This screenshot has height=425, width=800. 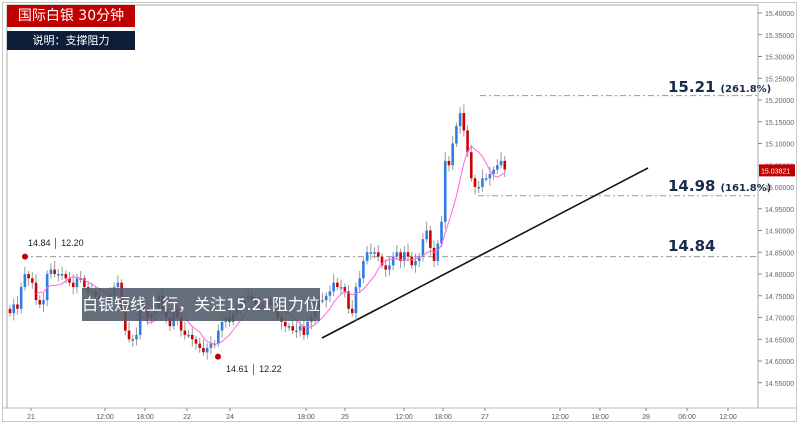 I want to click on high-marker-dot, so click(x=25, y=256).